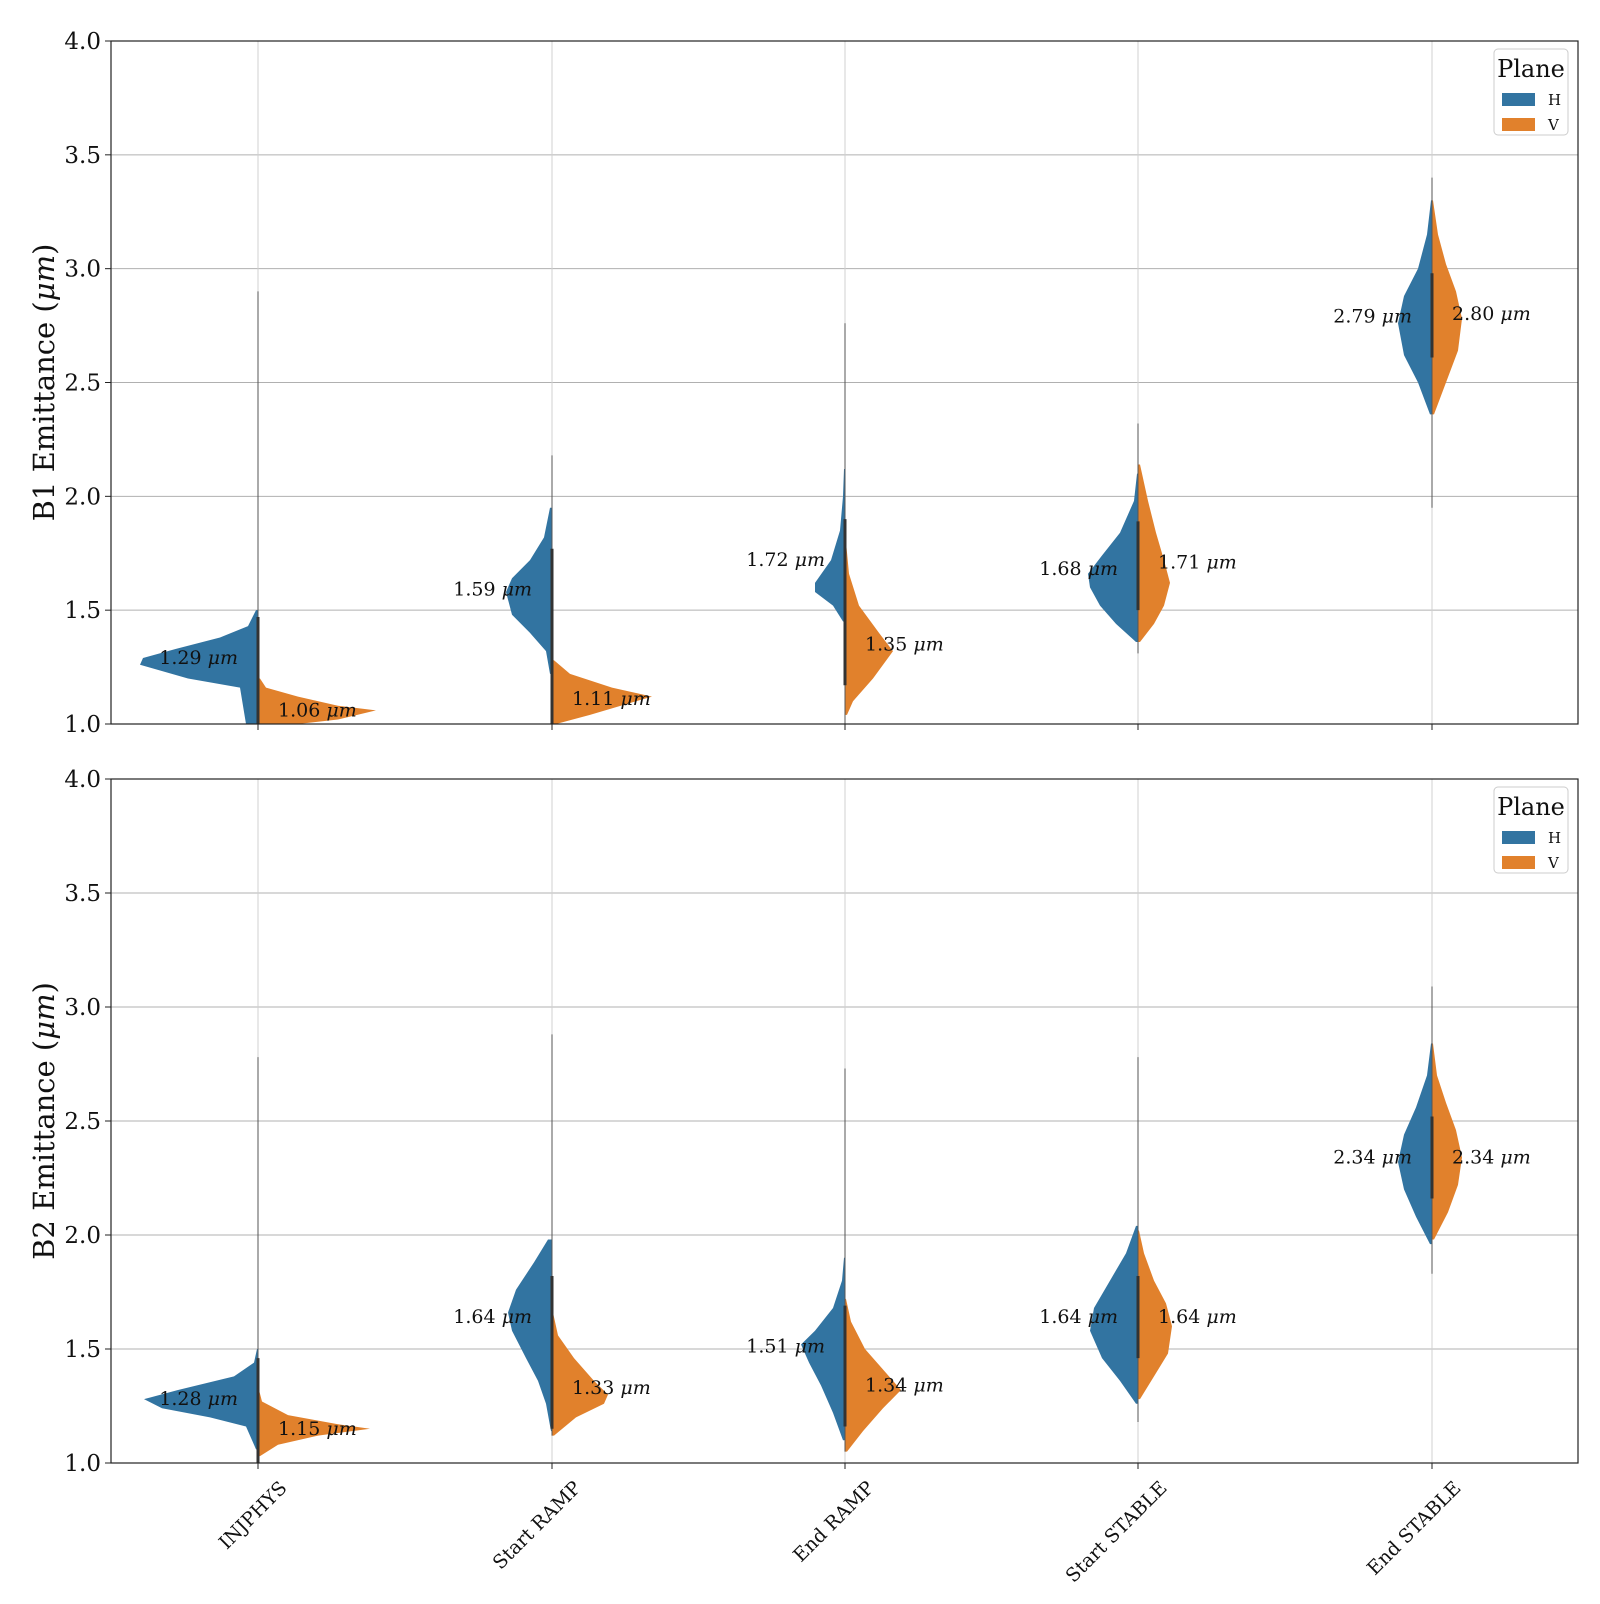  I want to click on median-label-h: 1.29 μm, so click(198, 658).